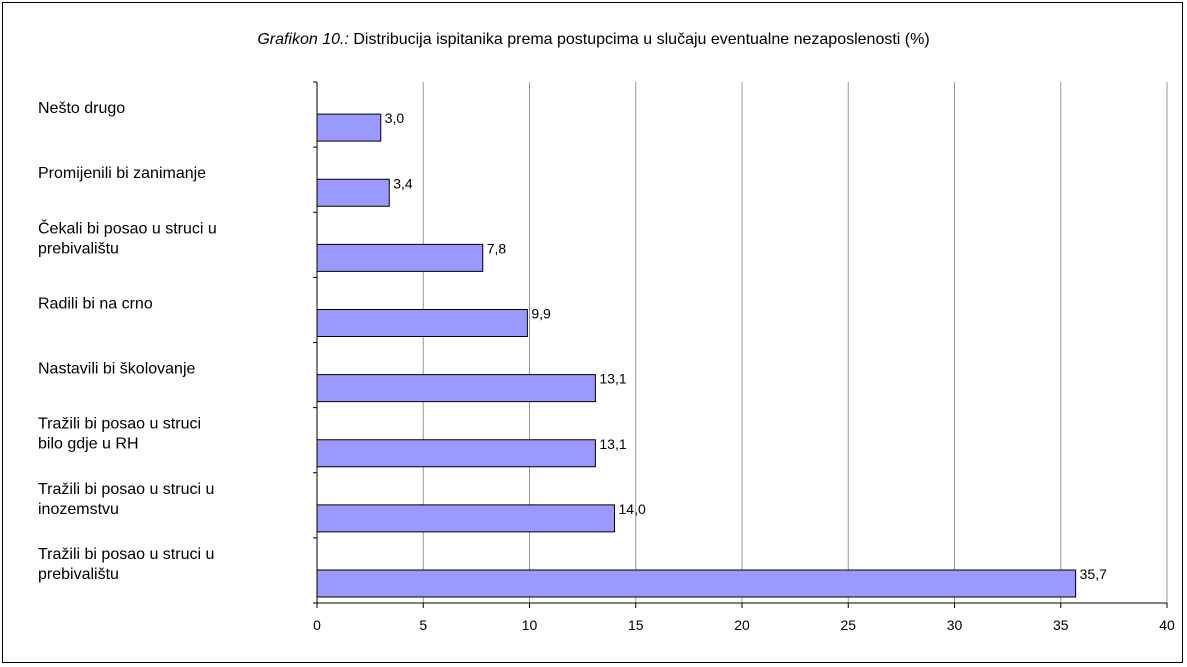 The height and width of the screenshot is (667, 1187). I want to click on x-tick-label: 15, so click(636, 625).